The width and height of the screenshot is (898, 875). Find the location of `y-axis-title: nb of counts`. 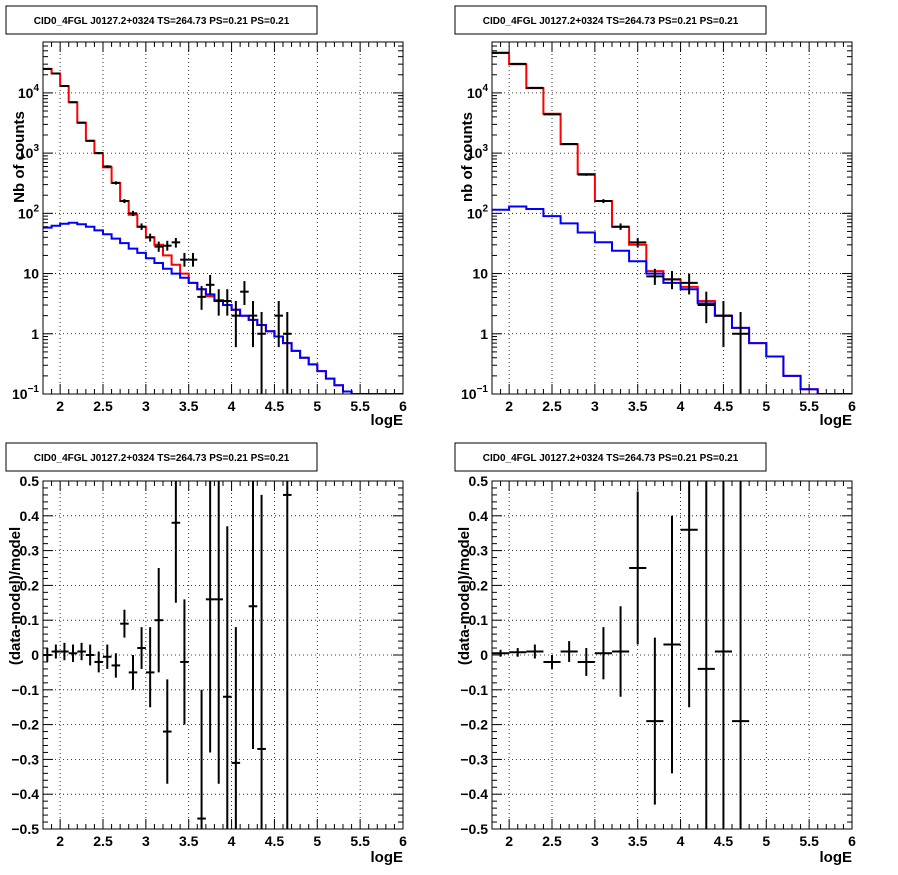

y-axis-title: nb of counts is located at coordinates (467, 157).